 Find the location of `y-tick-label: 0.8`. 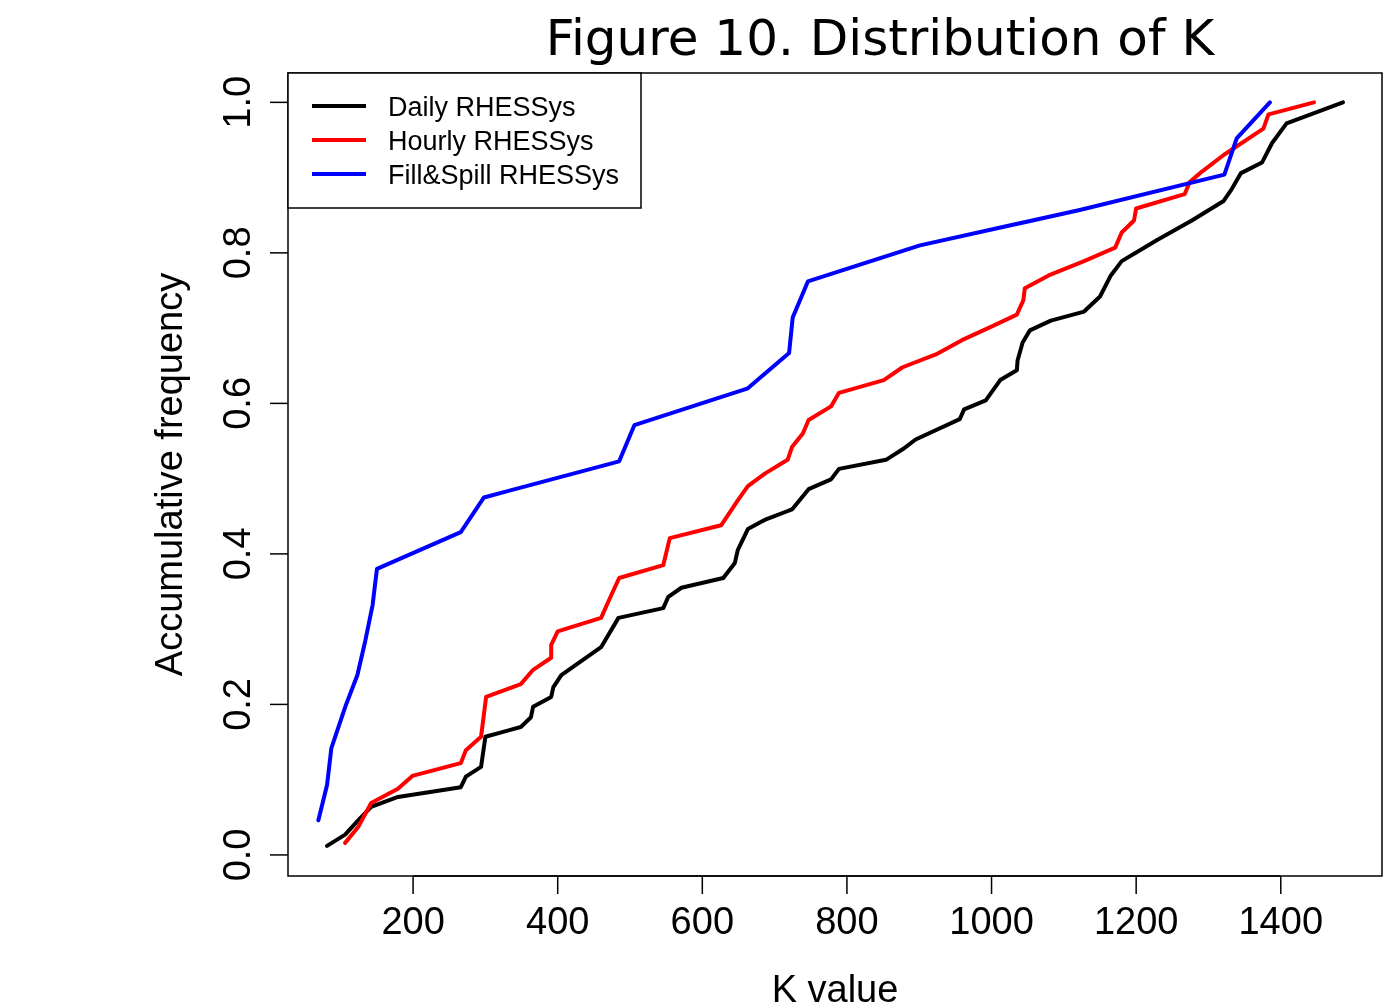

y-tick-label: 0.8 is located at coordinates (237, 253).